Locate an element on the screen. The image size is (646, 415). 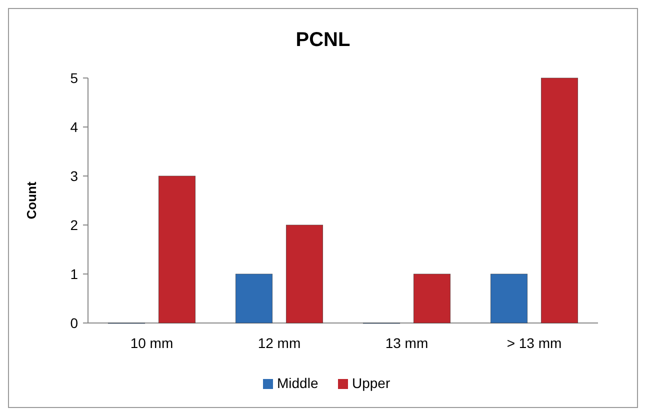
y-tick-label: 5 is located at coordinates (74, 78).